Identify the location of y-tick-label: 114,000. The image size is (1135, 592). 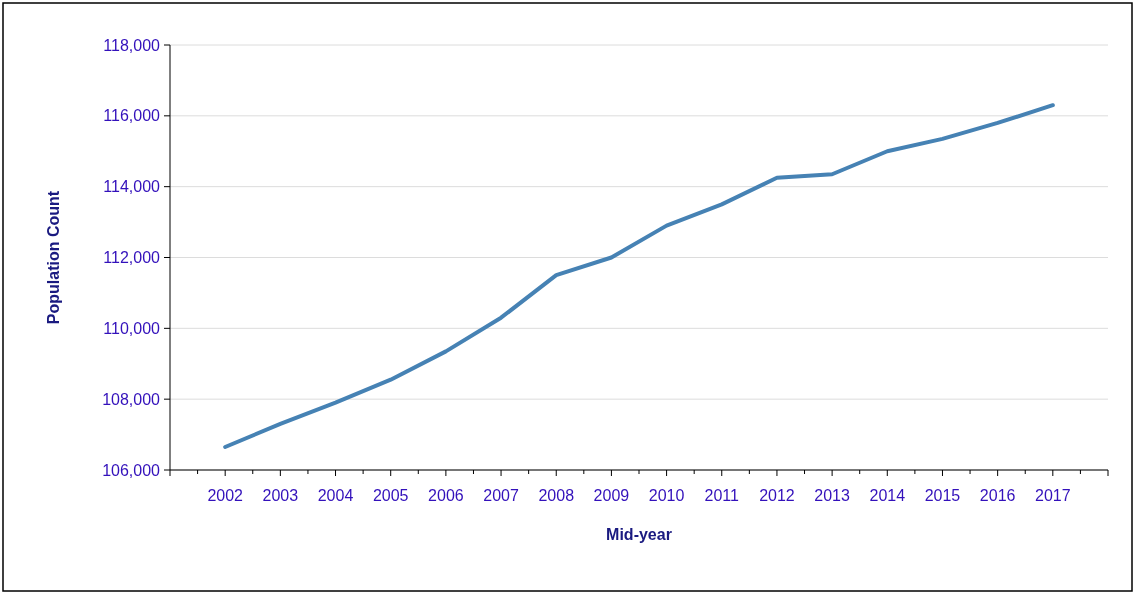
(132, 187).